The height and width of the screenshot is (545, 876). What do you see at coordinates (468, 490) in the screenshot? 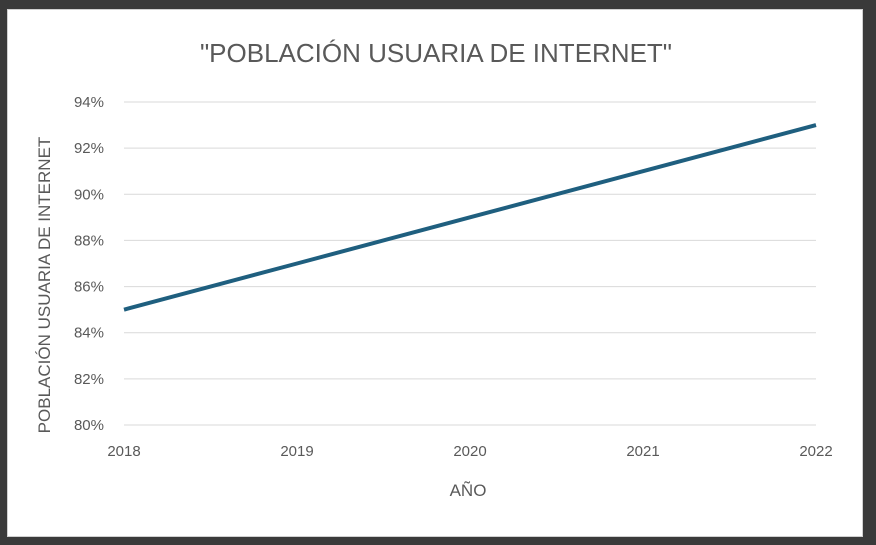
I see `x-axis-title: AÑO` at bounding box center [468, 490].